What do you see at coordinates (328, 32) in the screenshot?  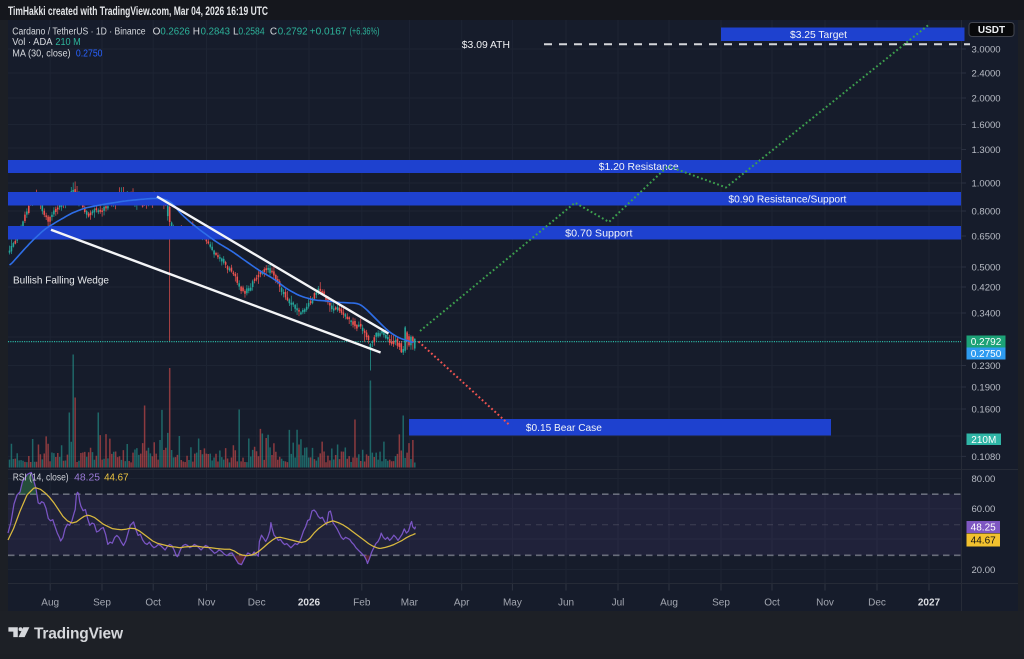 I see `svg-text: +0.0167` at bounding box center [328, 32].